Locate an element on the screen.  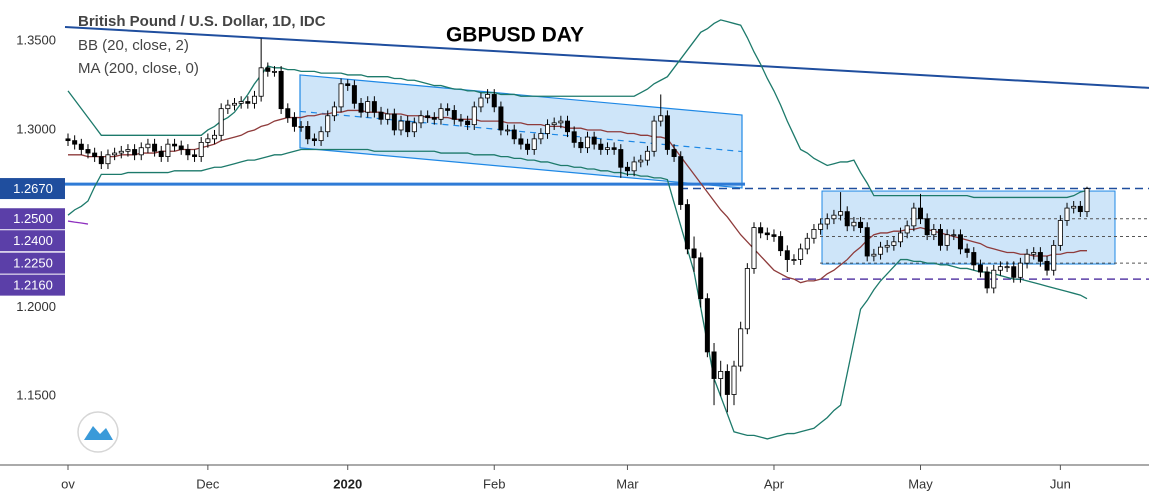
x-tick-label: Apr is located at coordinates (774, 483).